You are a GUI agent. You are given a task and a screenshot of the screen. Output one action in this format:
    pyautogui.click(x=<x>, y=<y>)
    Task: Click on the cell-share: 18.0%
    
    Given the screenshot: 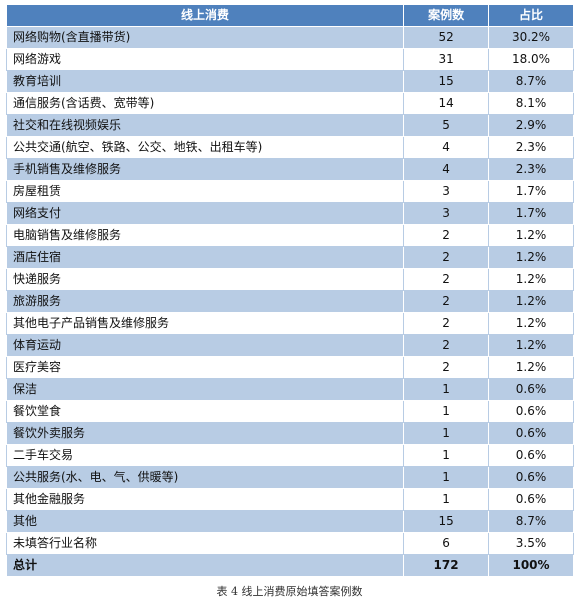 What is the action you would take?
    pyautogui.click(x=531, y=59)
    